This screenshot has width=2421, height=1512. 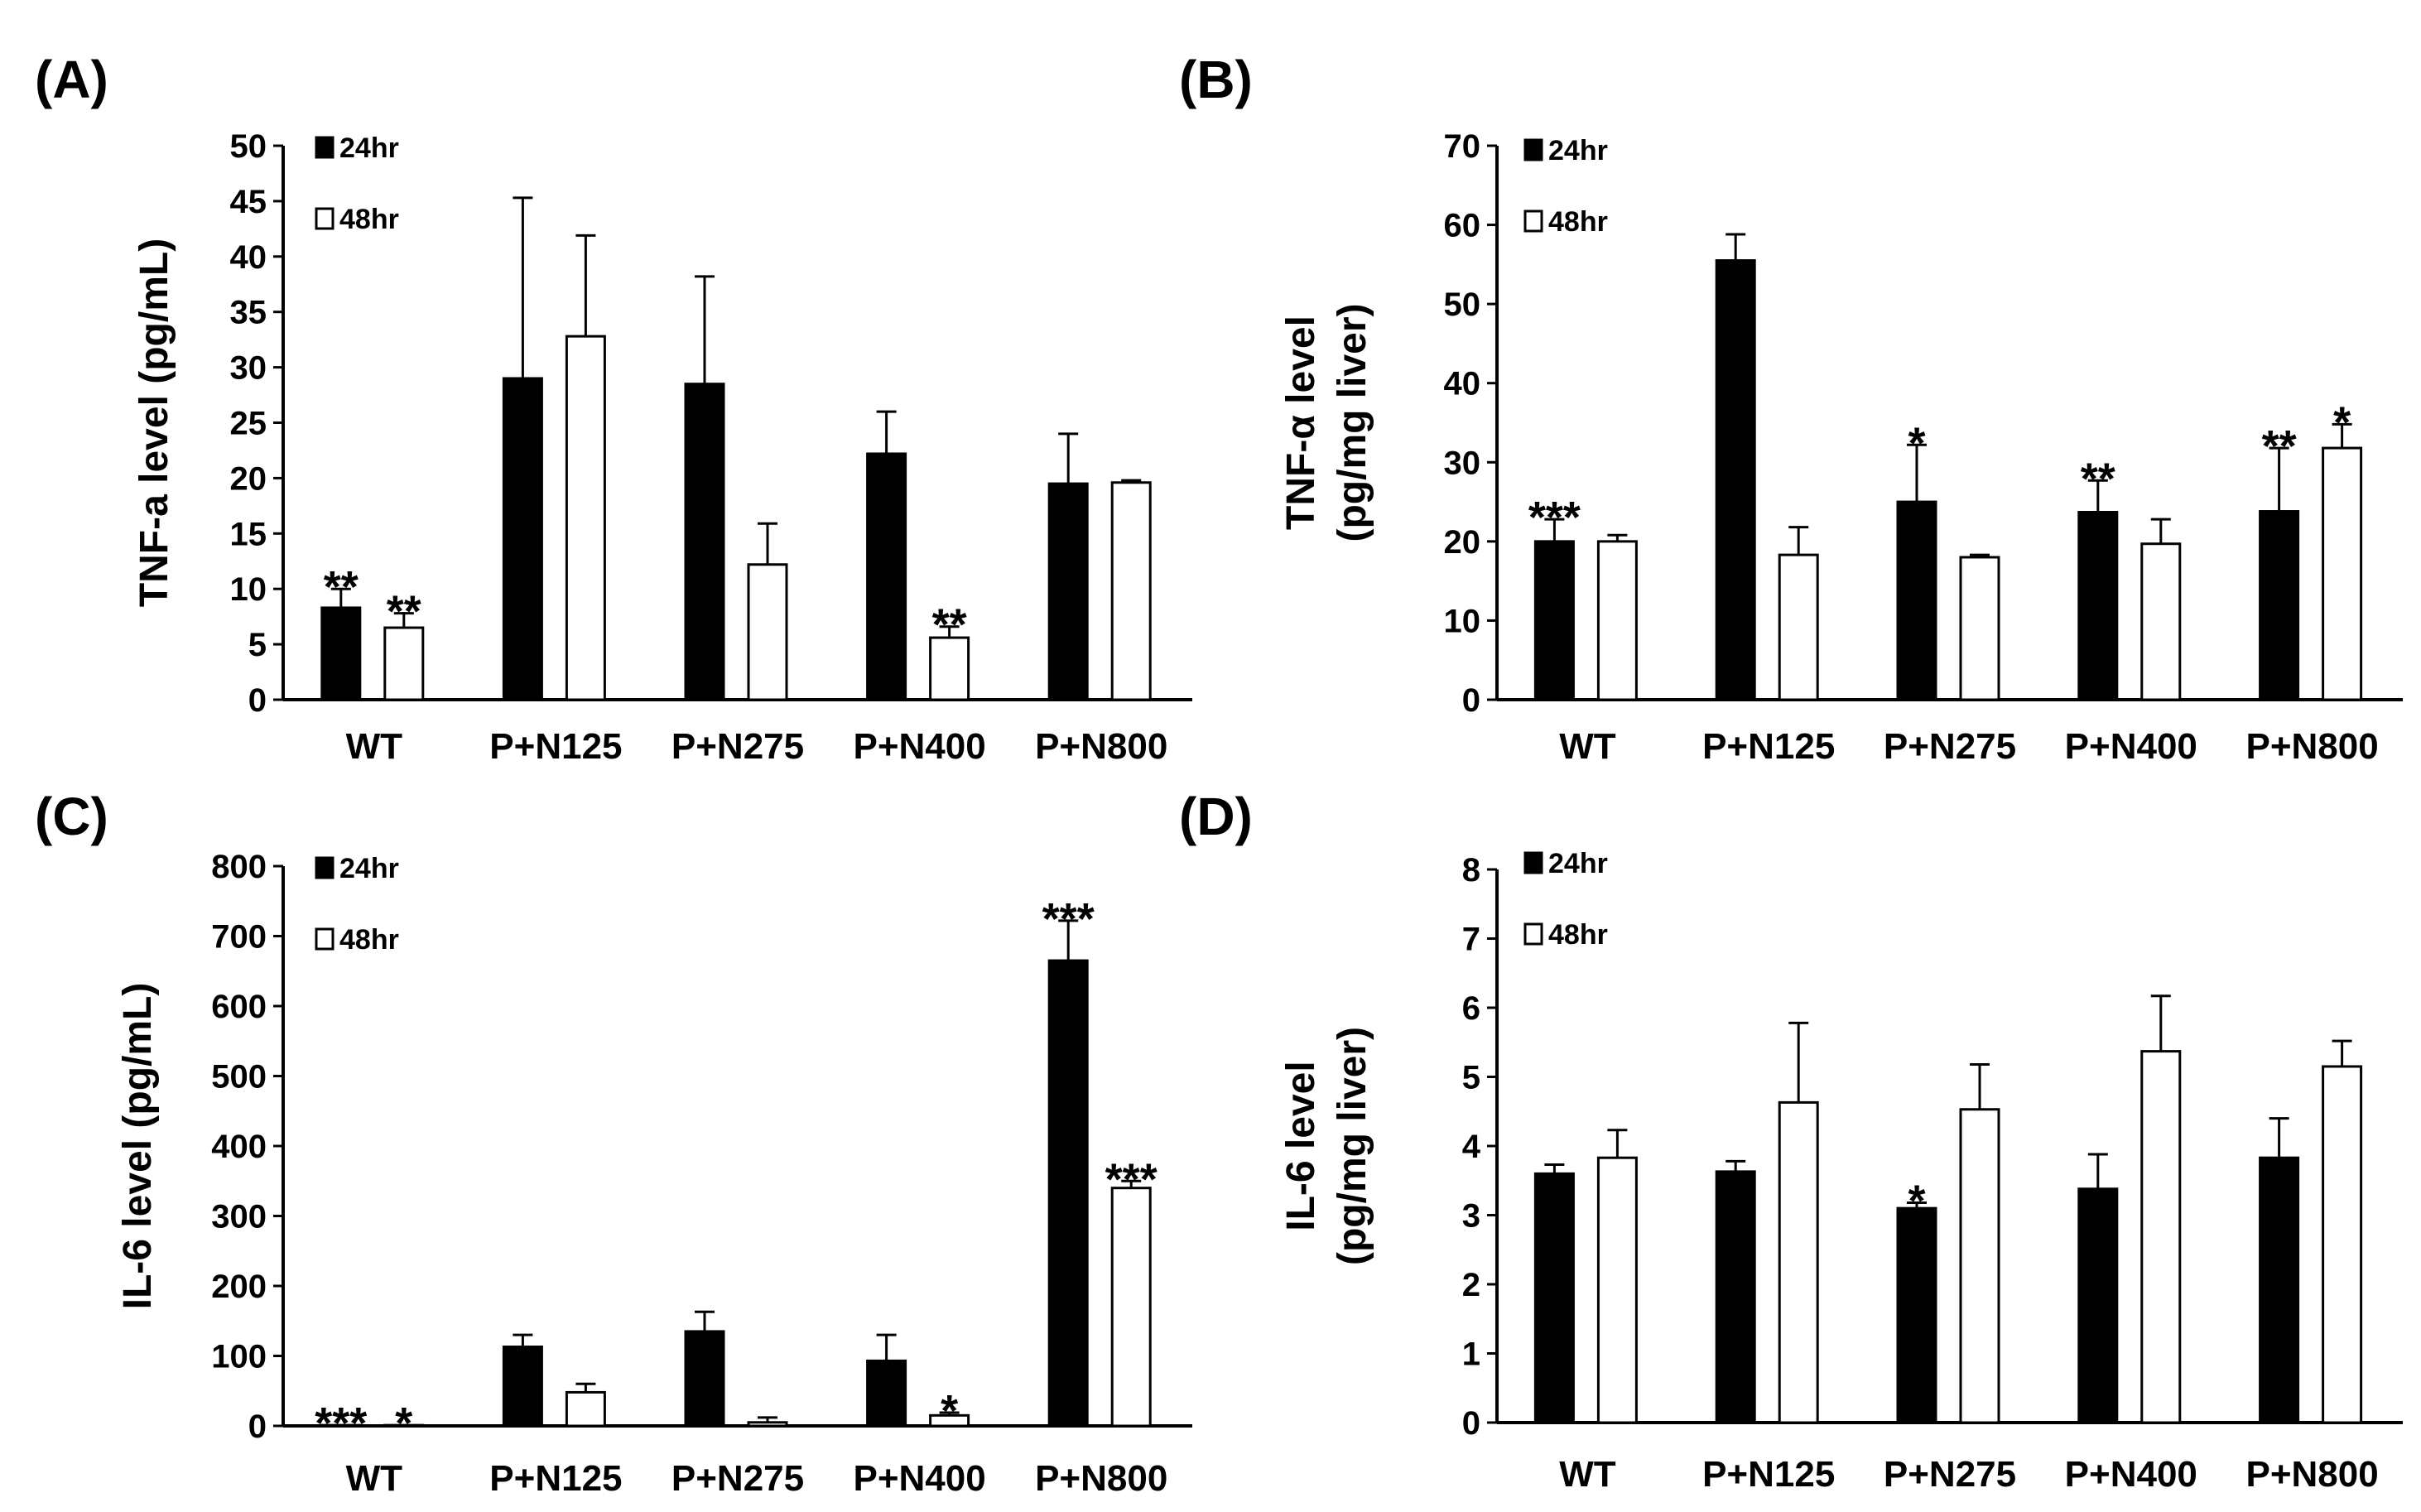 What do you see at coordinates (1471, 1147) in the screenshot?
I see `y-tick-label: 4` at bounding box center [1471, 1147].